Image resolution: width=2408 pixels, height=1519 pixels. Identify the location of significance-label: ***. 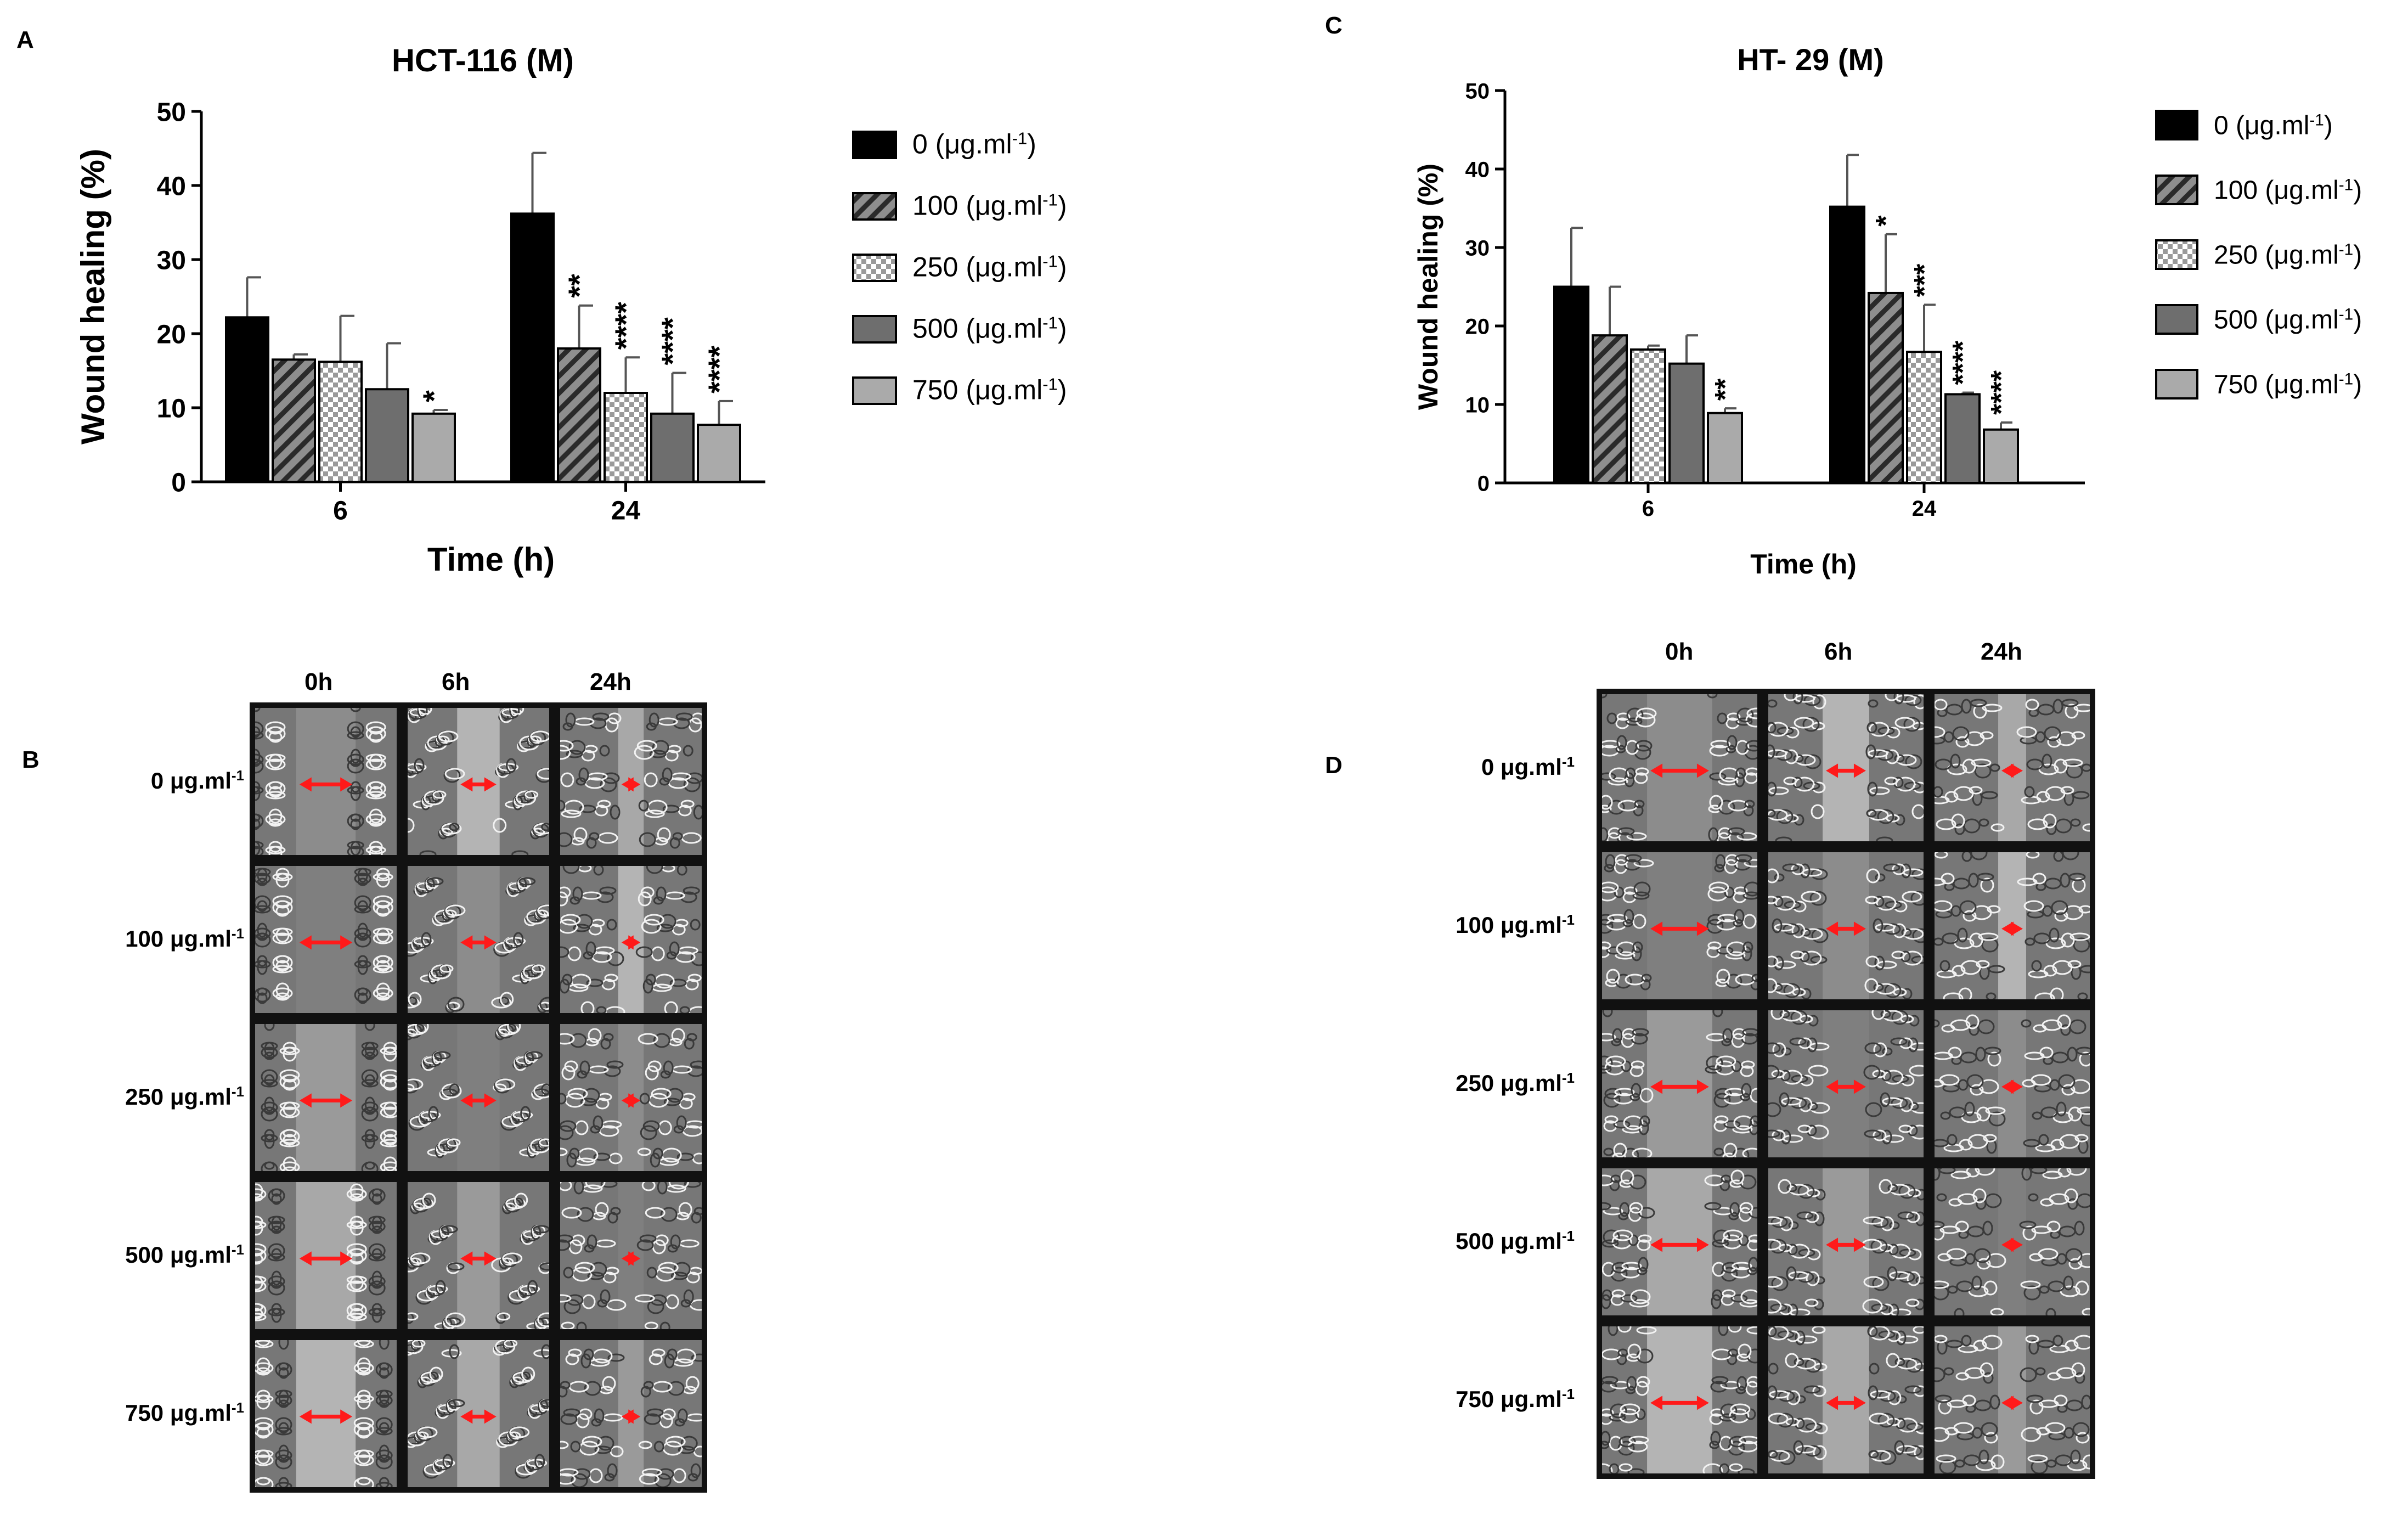
(1925, 280).